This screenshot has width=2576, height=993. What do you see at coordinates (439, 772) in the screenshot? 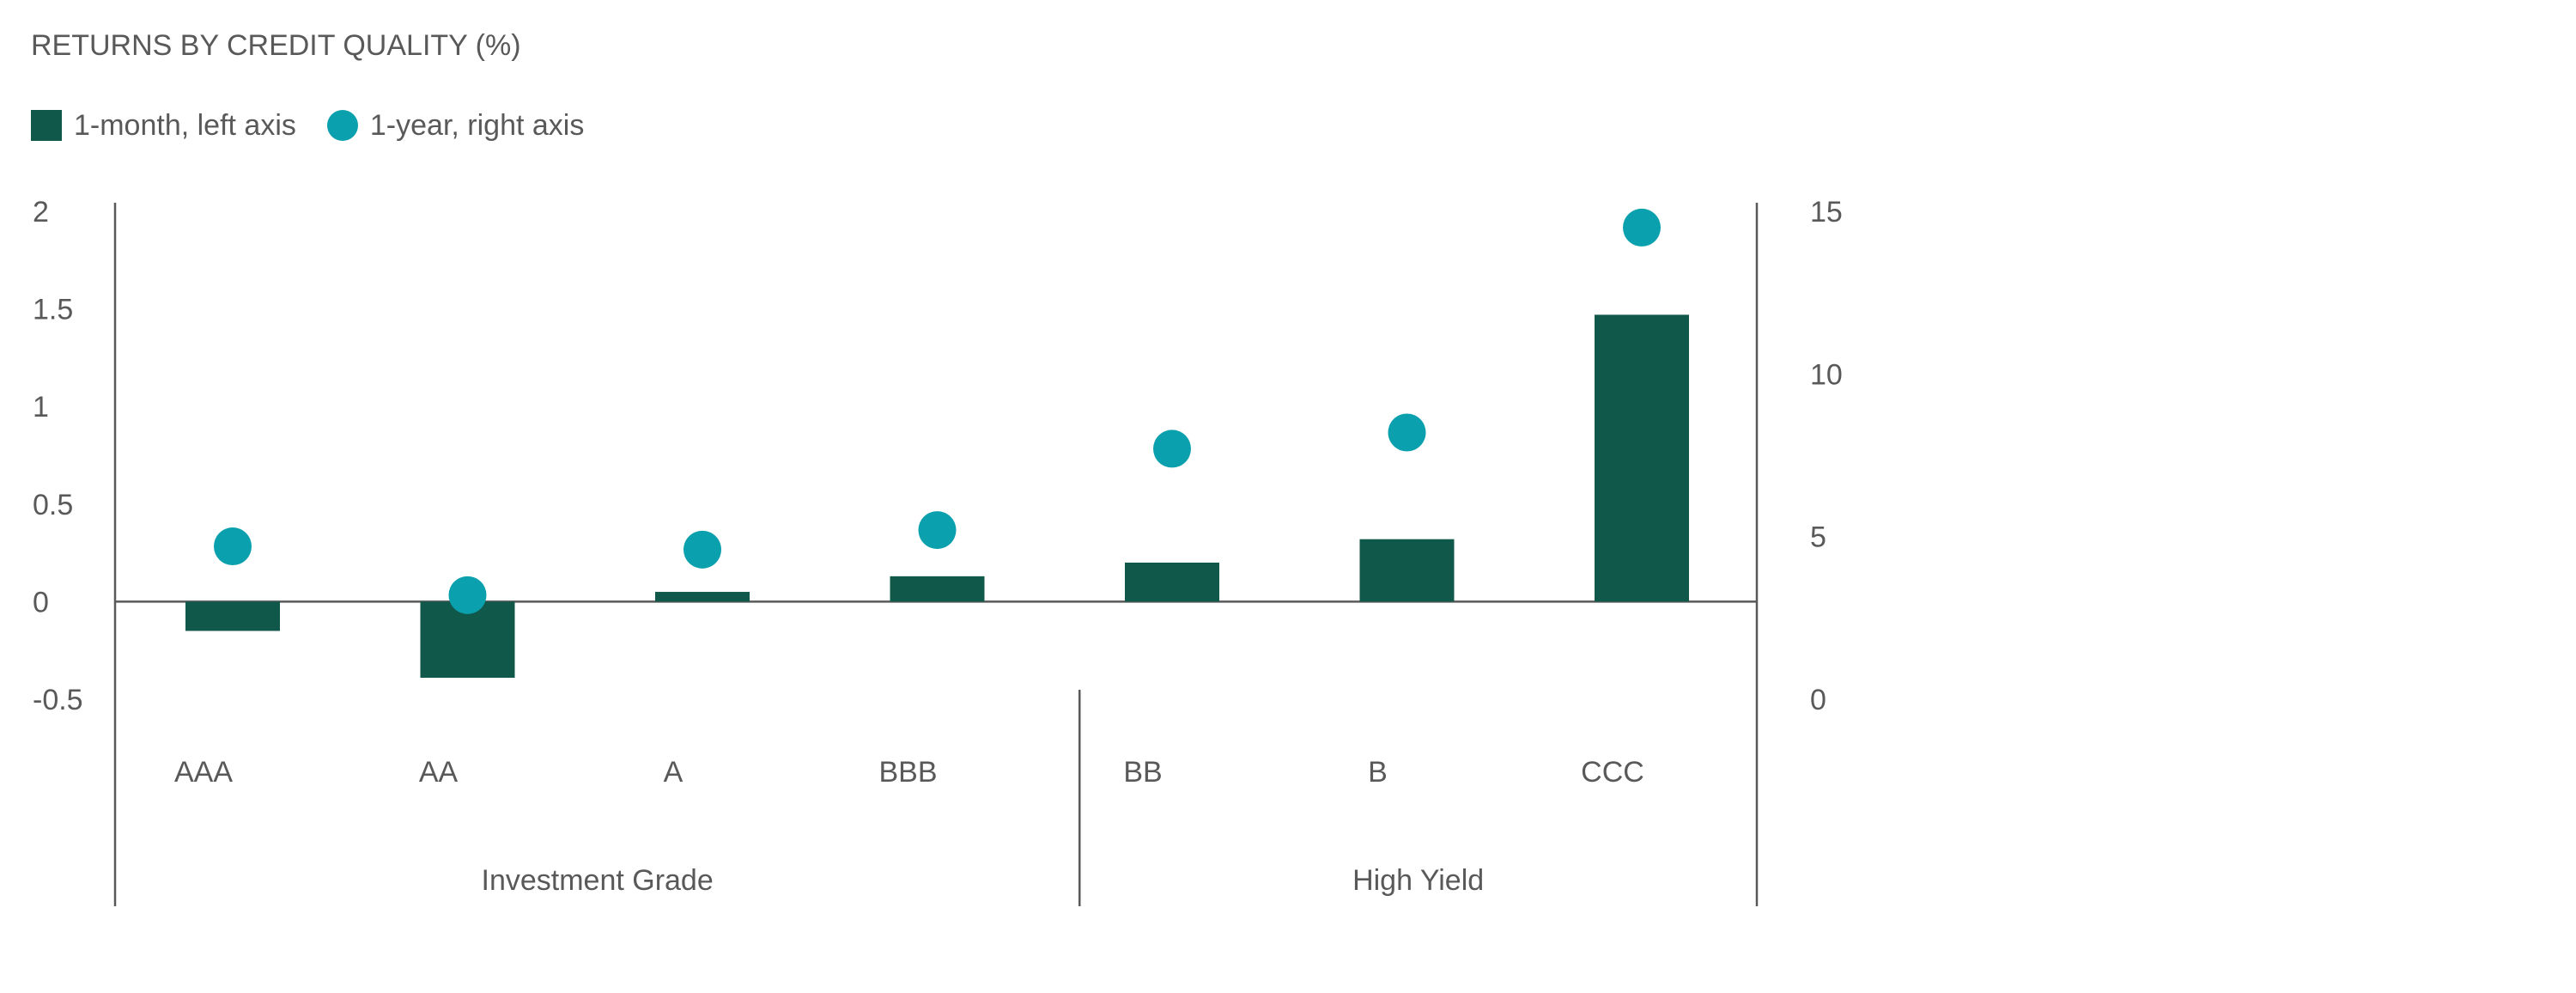
I see `category-label: AA` at bounding box center [439, 772].